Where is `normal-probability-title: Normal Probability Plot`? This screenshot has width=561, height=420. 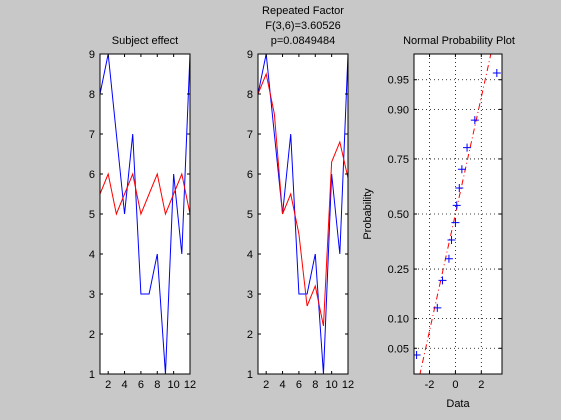
normal-probability-title: Normal Probability Plot is located at coordinates (459, 41).